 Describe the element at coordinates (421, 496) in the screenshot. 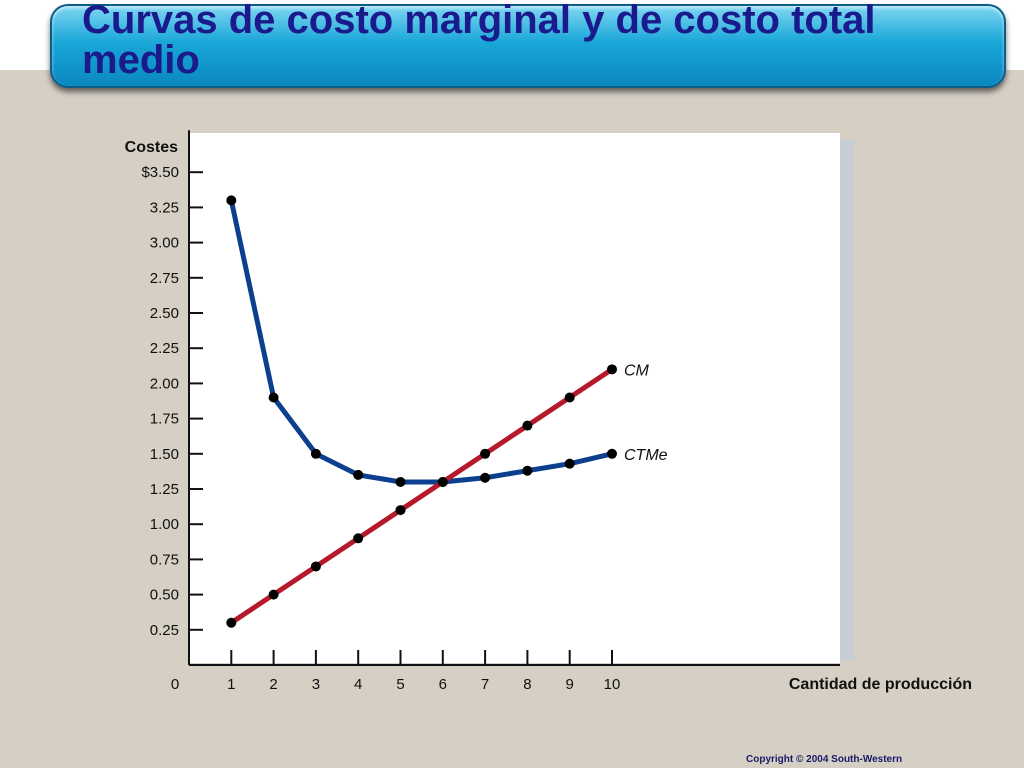

I see `series-line-cm` at that location.